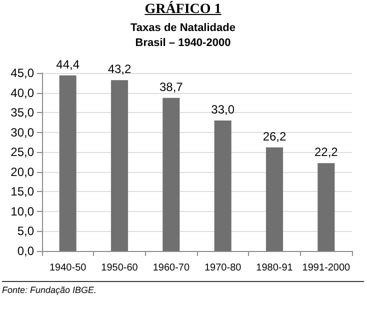  Describe the element at coordinates (25, 231) in the screenshot. I see `y-tick-label: 5,0` at that location.